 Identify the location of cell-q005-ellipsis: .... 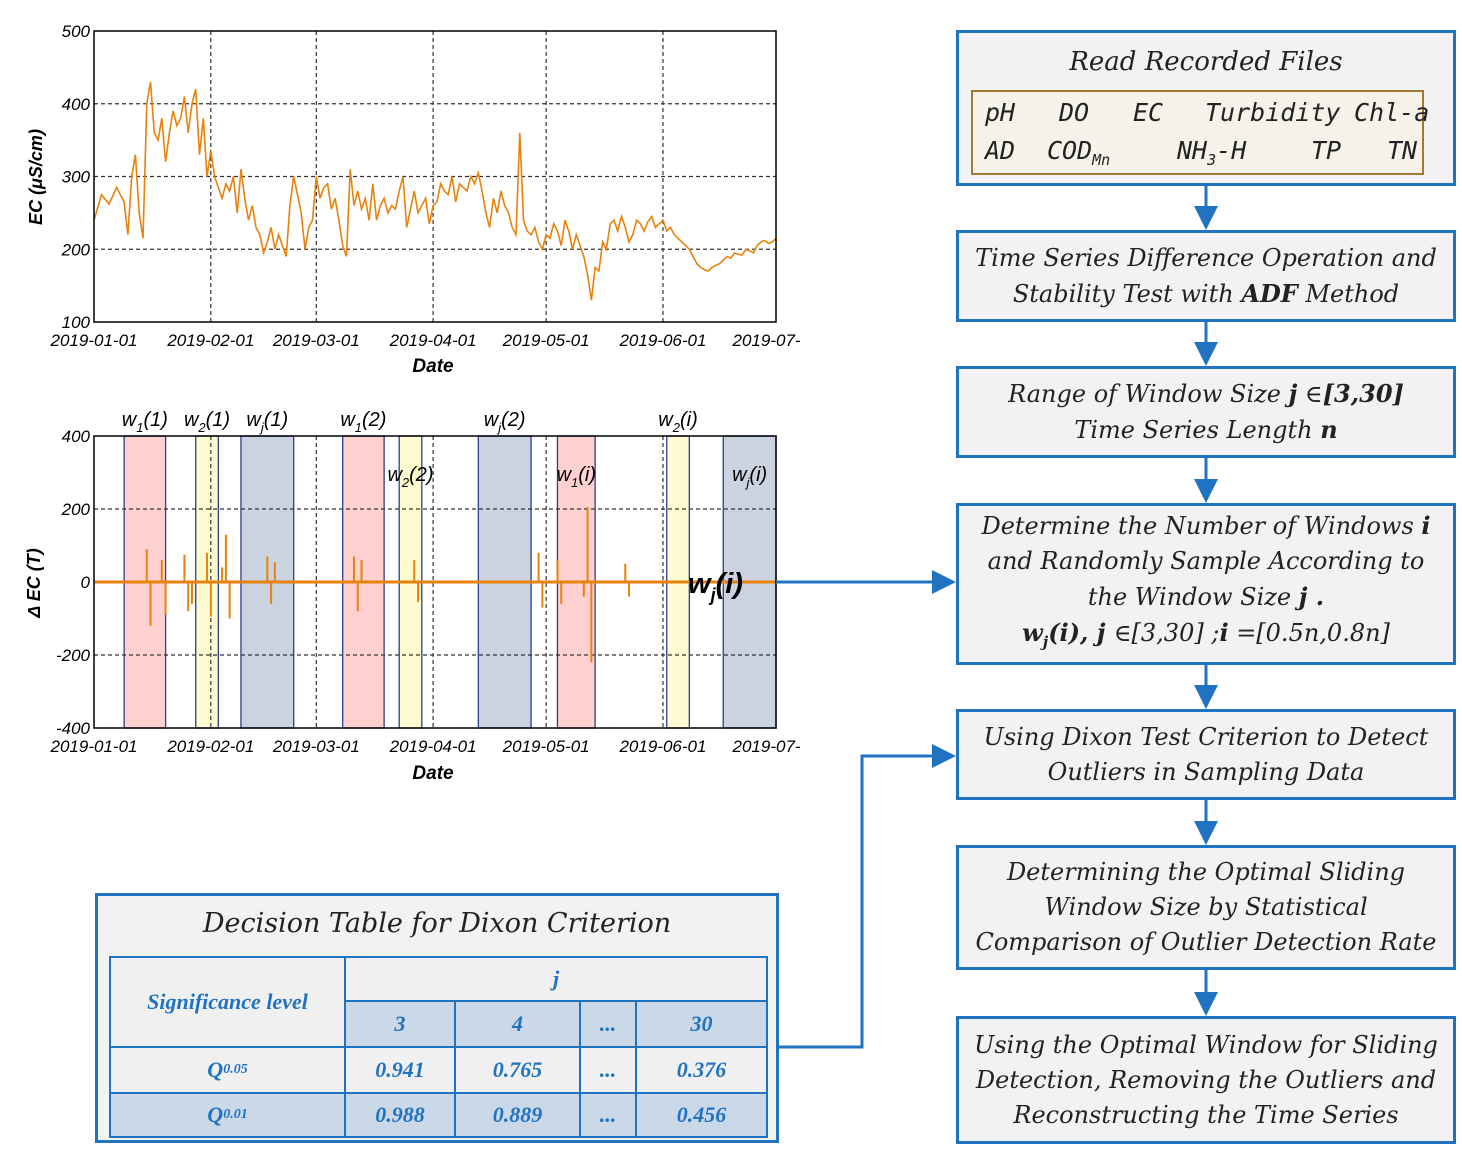
(608, 1070).